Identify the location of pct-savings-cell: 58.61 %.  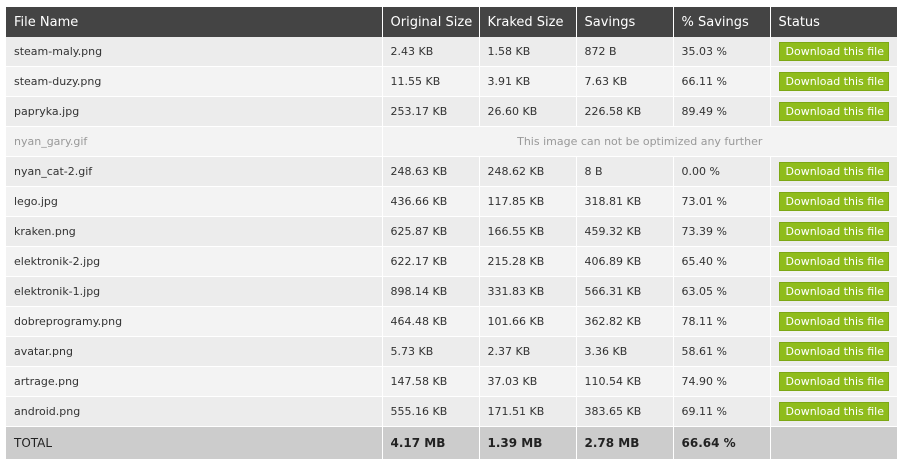
(722, 351).